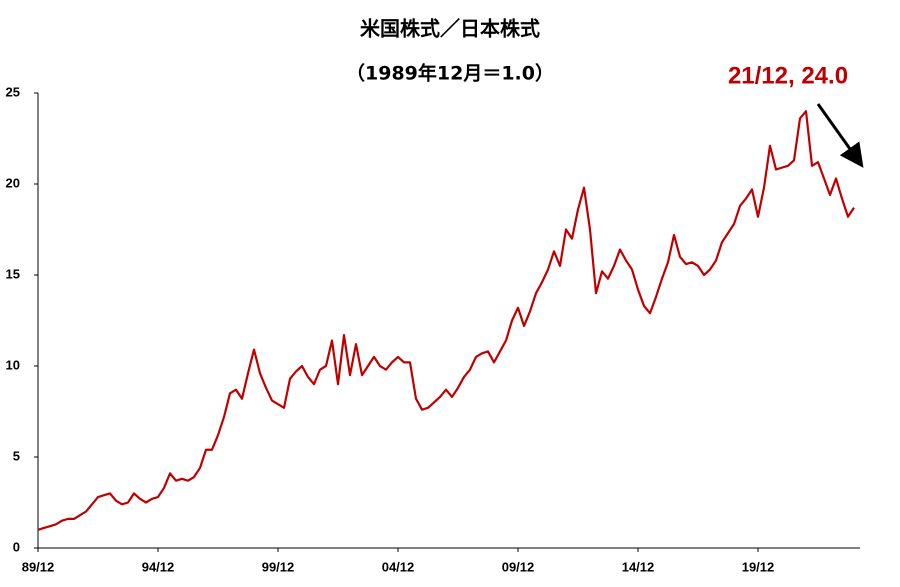 This screenshot has width=900, height=587. I want to click on annotation-arrow, so click(840, 135).